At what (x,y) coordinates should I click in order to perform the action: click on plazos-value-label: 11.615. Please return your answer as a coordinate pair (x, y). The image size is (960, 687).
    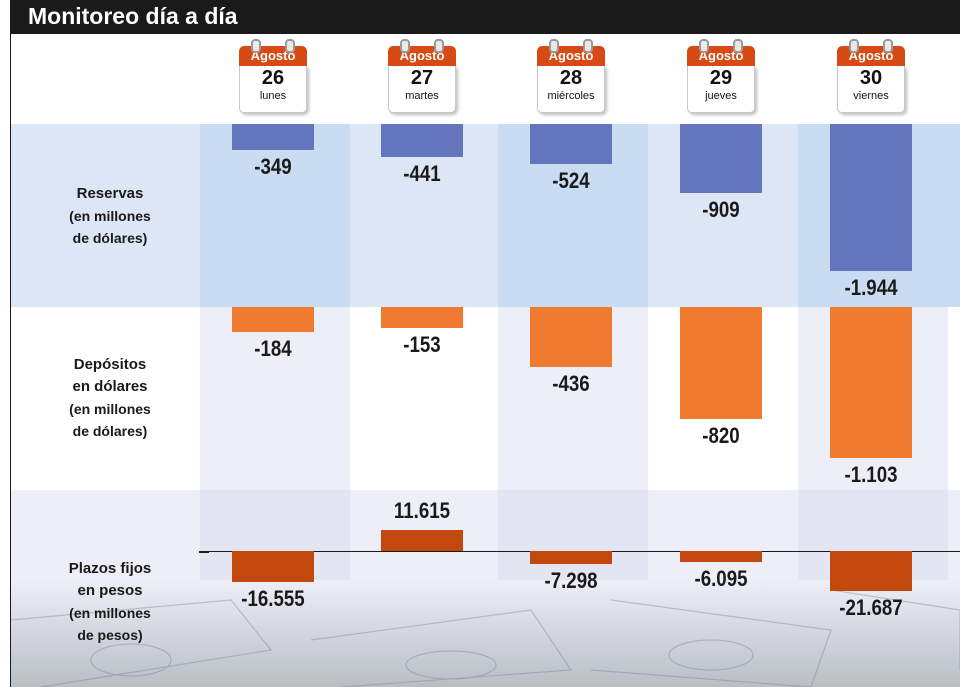
    Looking at the image, I should click on (422, 510).